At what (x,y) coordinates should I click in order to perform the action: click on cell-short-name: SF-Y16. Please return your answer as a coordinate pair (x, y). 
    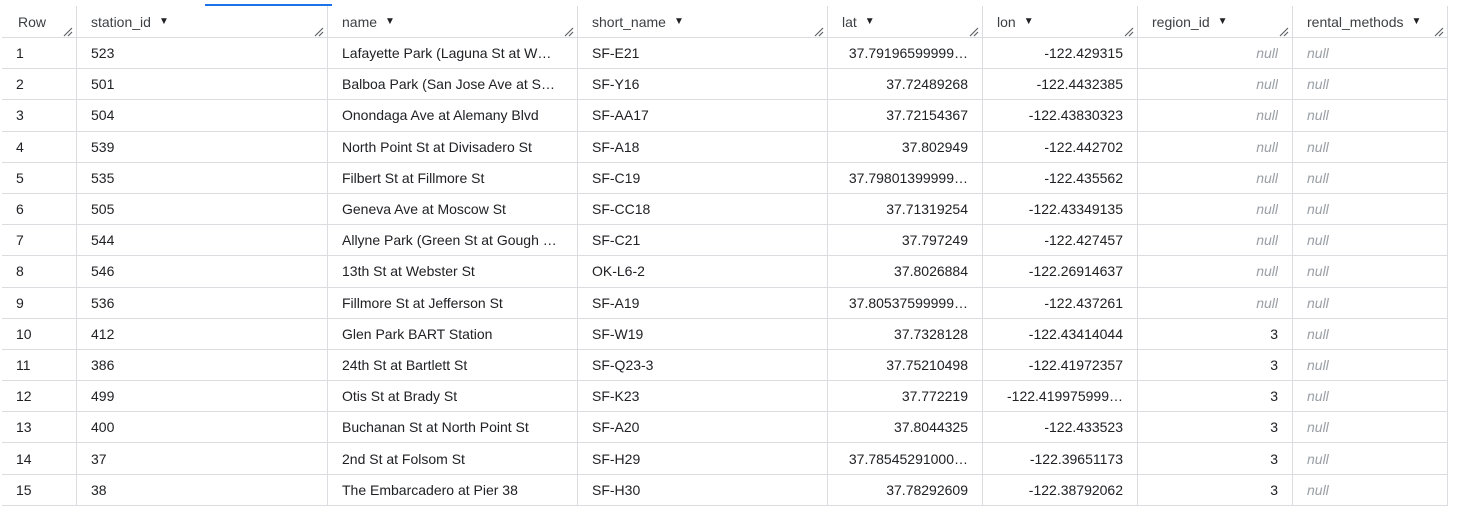
    Looking at the image, I should click on (703, 85).